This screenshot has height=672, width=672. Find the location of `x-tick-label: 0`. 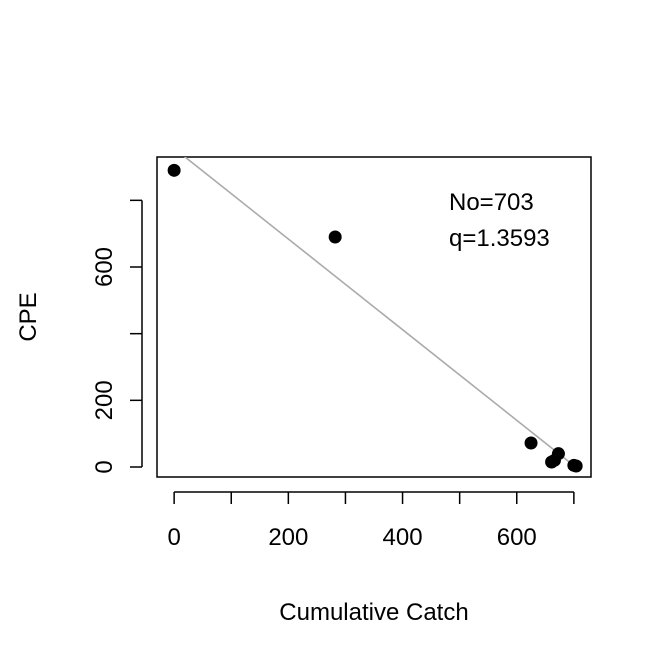

x-tick-label: 0 is located at coordinates (173, 537).